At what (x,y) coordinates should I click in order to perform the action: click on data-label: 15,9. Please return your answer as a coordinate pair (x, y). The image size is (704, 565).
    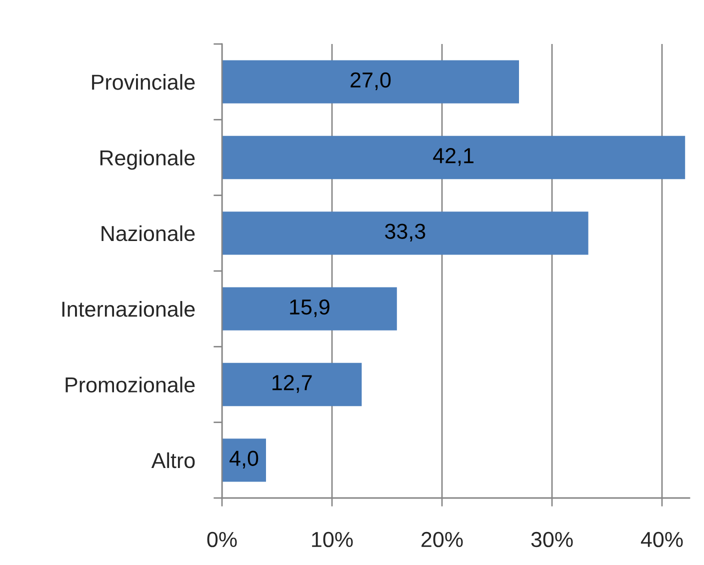
    Looking at the image, I should click on (310, 308).